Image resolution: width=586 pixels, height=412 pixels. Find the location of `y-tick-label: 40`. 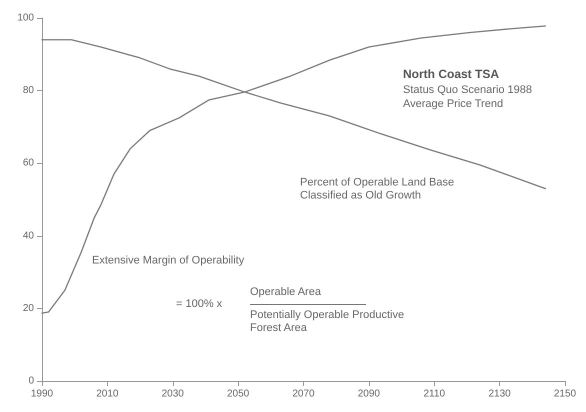

y-tick-label: 40 is located at coordinates (28, 236).